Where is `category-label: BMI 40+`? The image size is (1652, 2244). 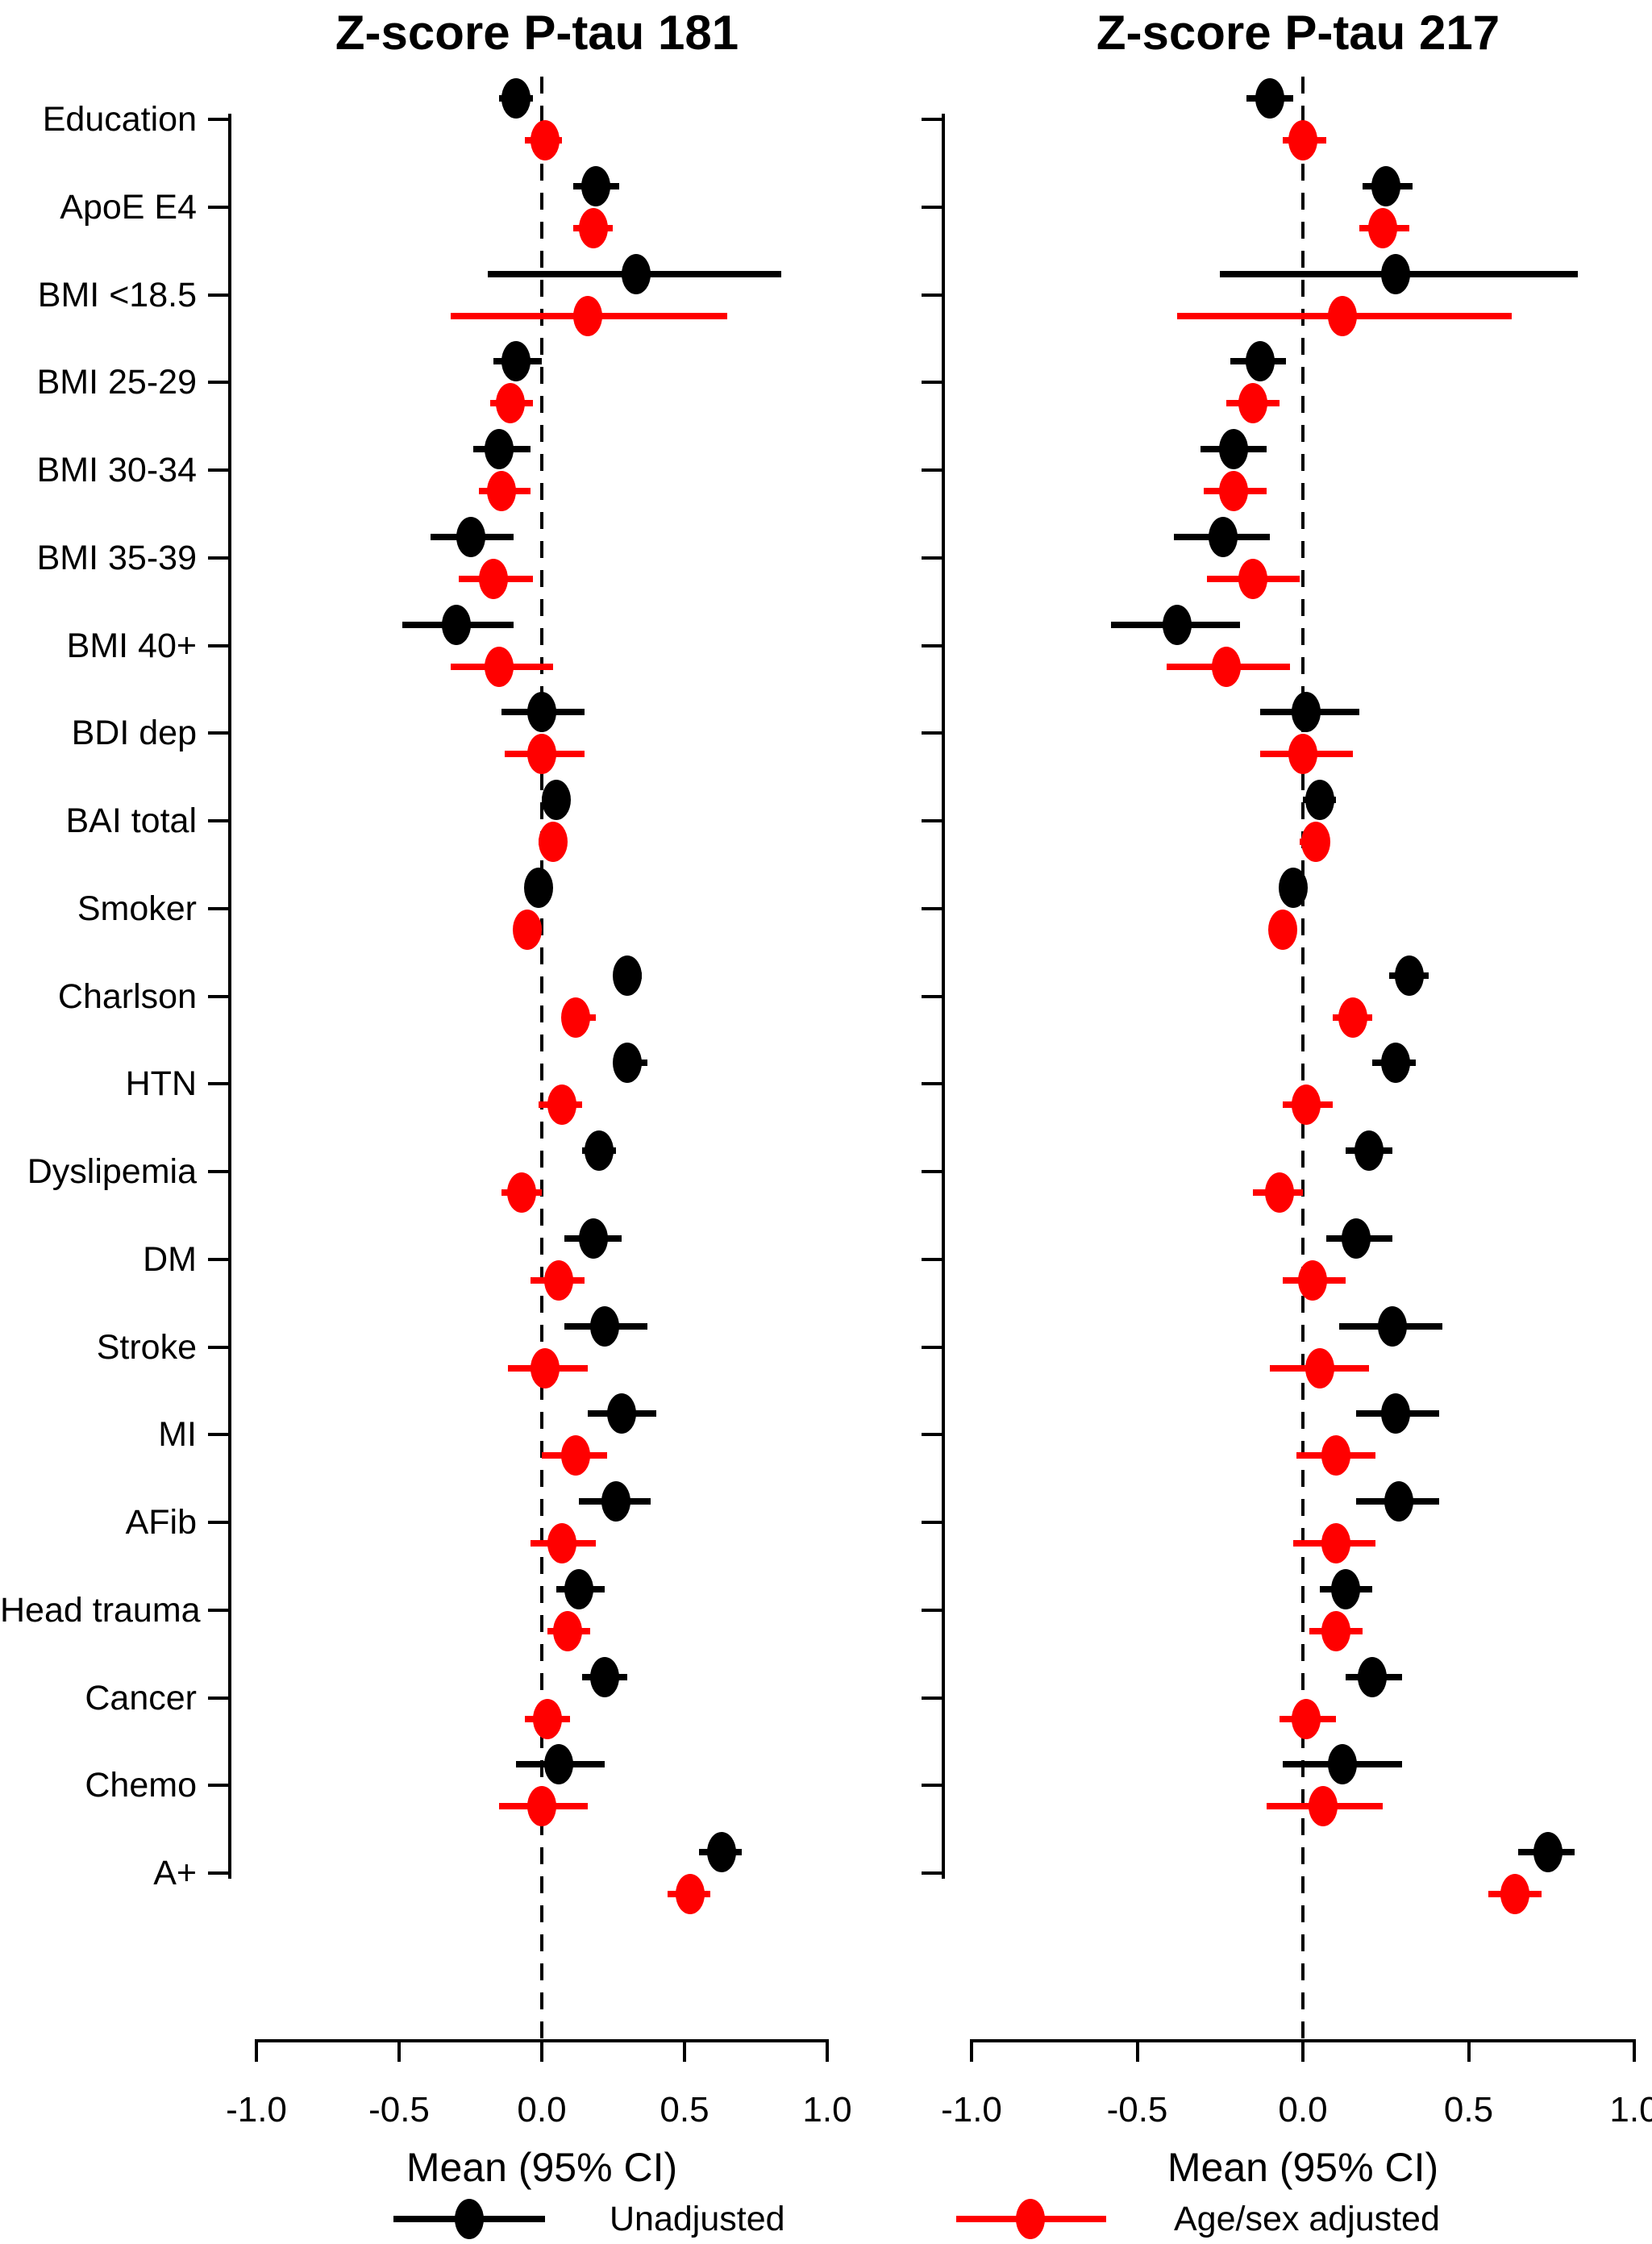 category-label: BMI 40+ is located at coordinates (131, 646).